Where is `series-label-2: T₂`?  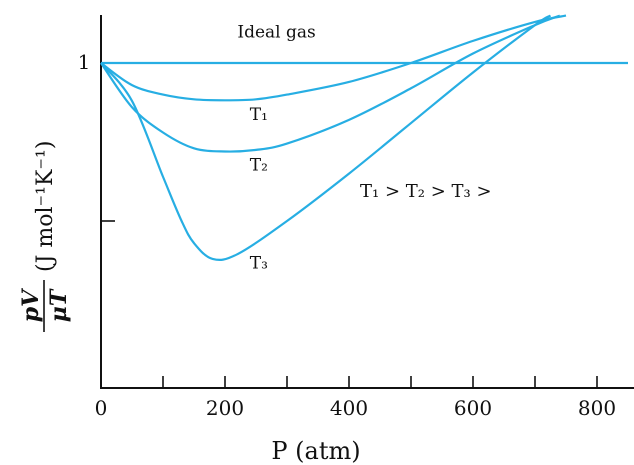 series-label-2: T₂ is located at coordinates (259, 165).